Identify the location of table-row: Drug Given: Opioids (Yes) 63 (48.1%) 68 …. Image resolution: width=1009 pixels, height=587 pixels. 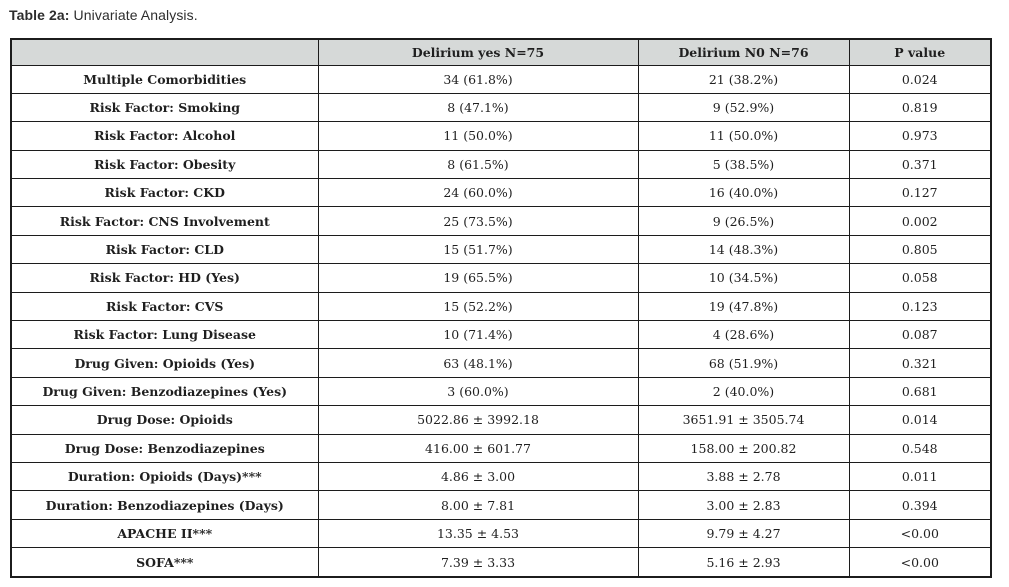
(501, 363).